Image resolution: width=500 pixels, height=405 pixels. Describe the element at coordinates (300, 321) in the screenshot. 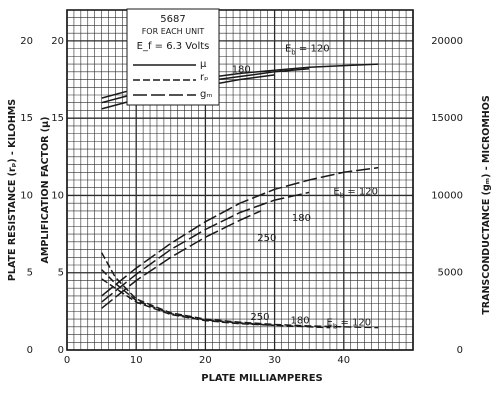

I see `annotation-rp: 180` at that location.